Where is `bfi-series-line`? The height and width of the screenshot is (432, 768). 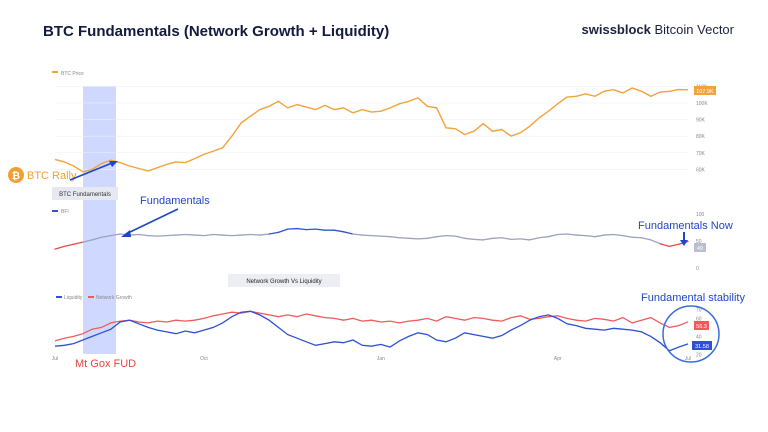 bfi-series-line is located at coordinates (371, 238).